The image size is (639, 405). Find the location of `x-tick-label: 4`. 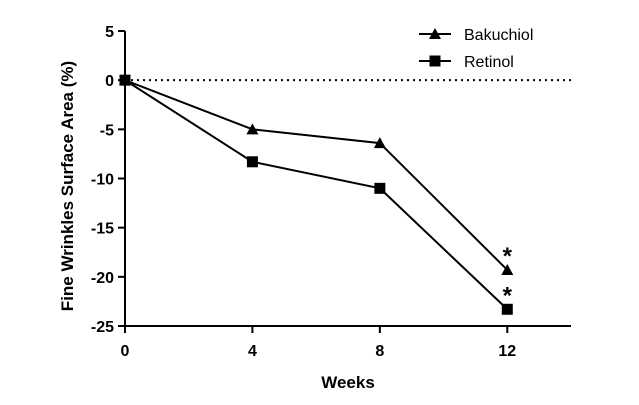

x-tick-label: 4 is located at coordinates (252, 351).